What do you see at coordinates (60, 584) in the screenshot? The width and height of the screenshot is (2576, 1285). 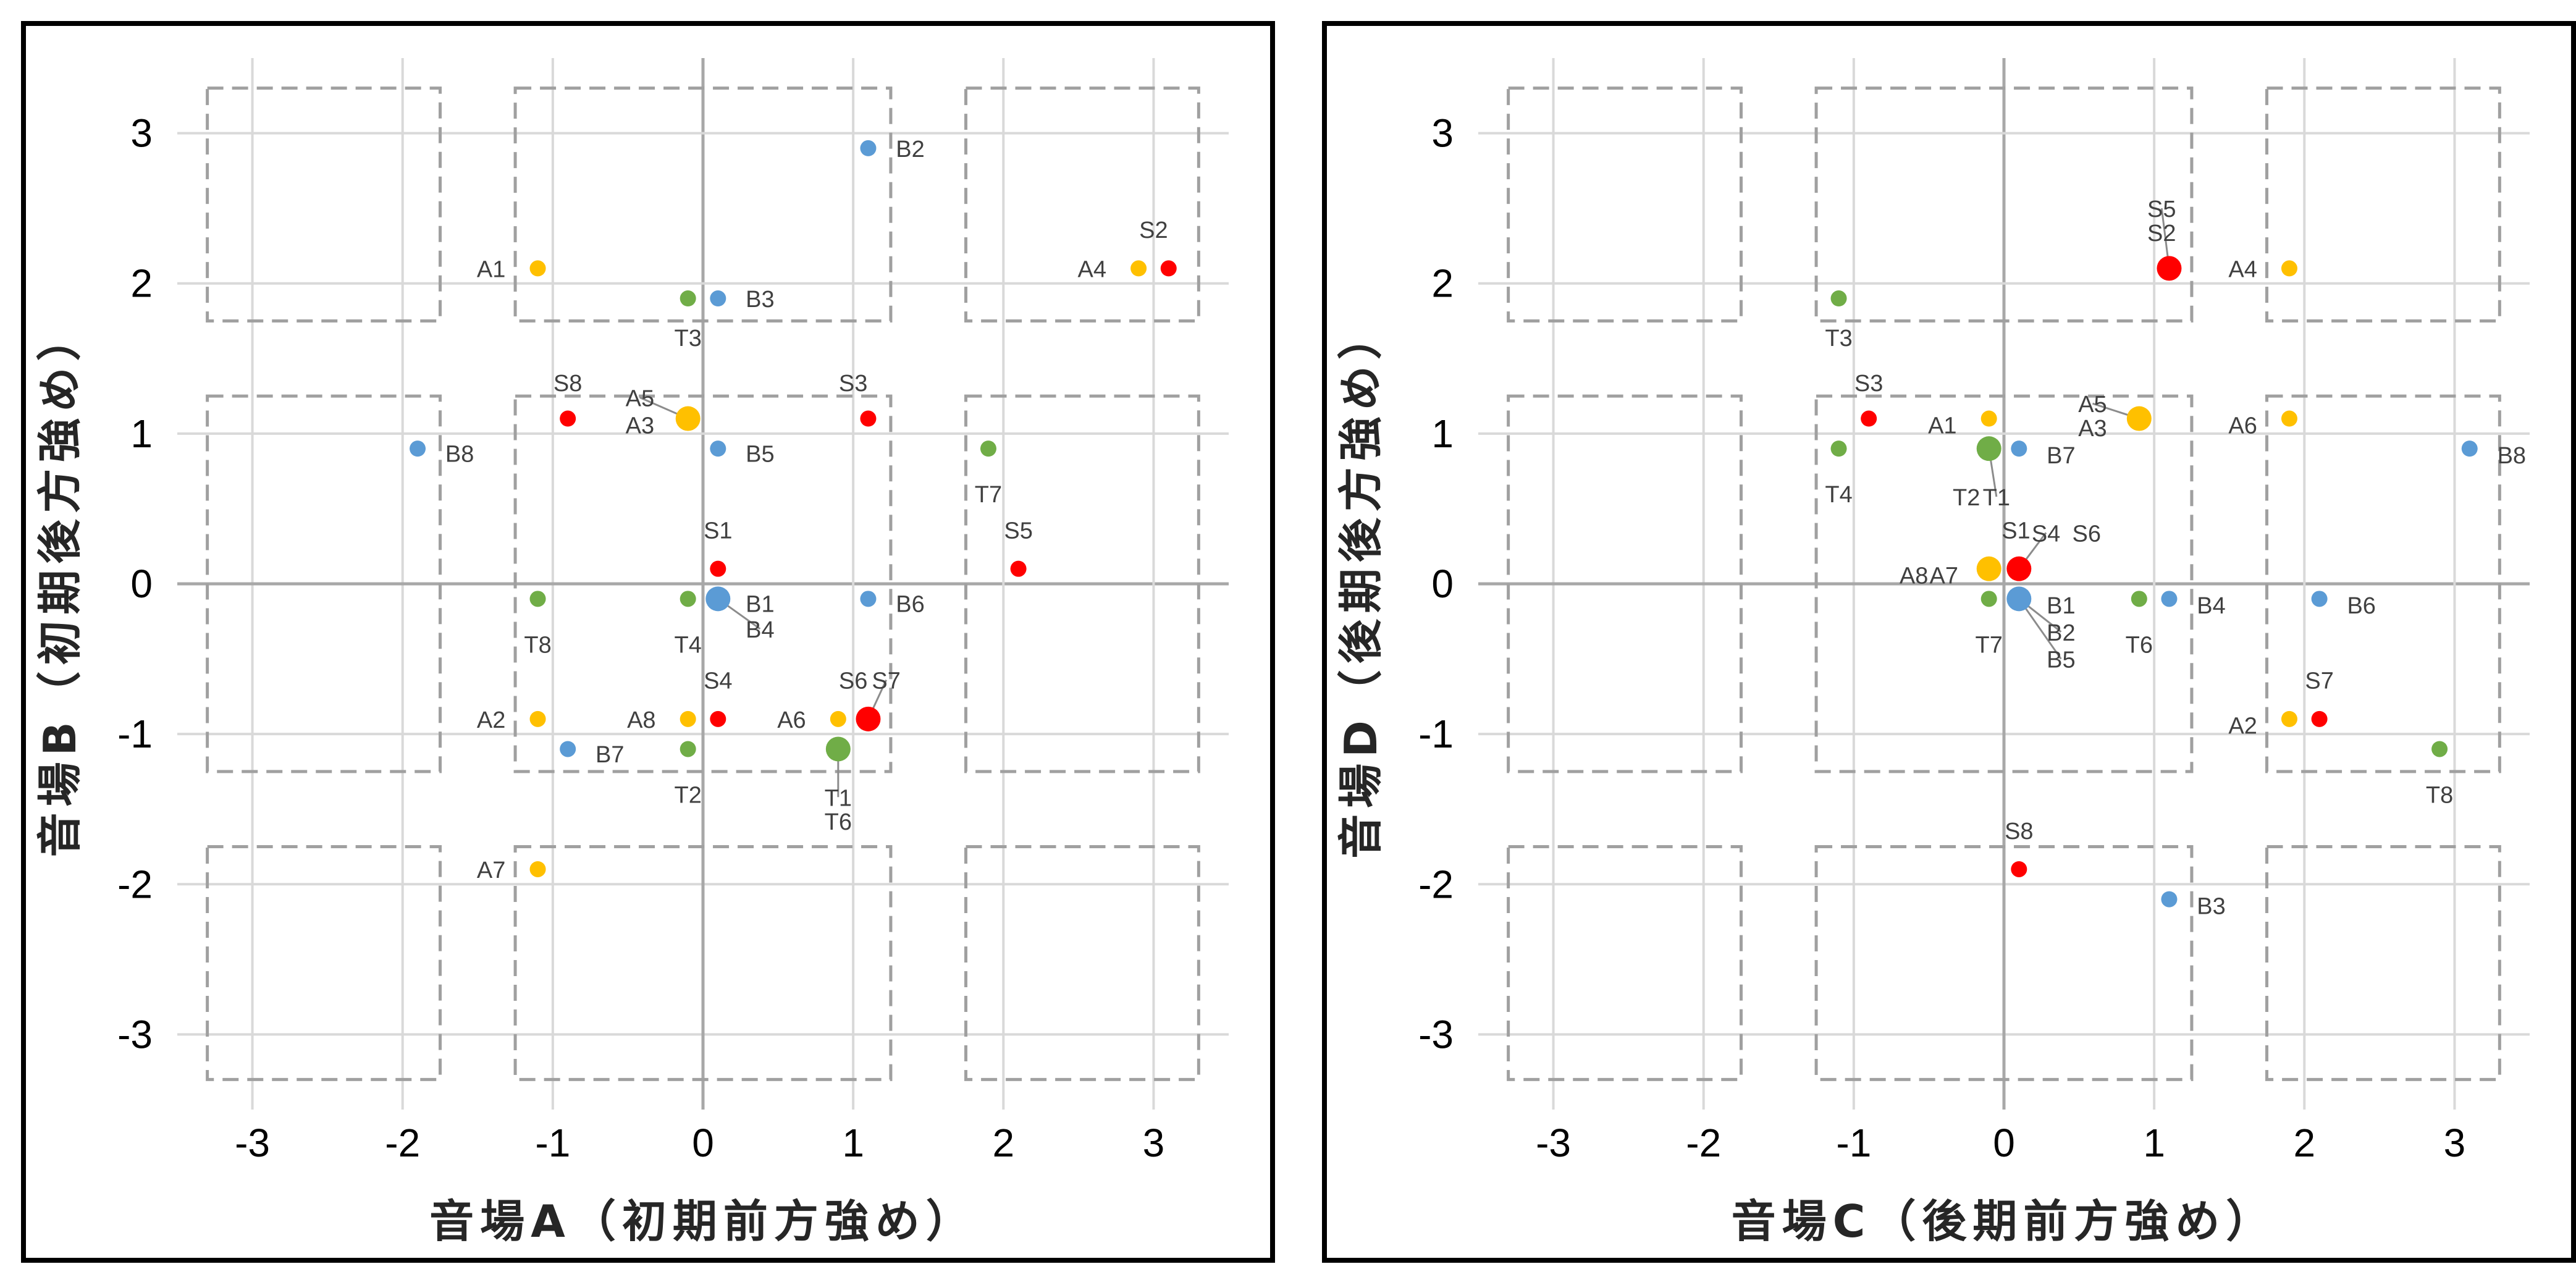 I see `y-axis-label: 音場B（初期後方強め）` at bounding box center [60, 584].